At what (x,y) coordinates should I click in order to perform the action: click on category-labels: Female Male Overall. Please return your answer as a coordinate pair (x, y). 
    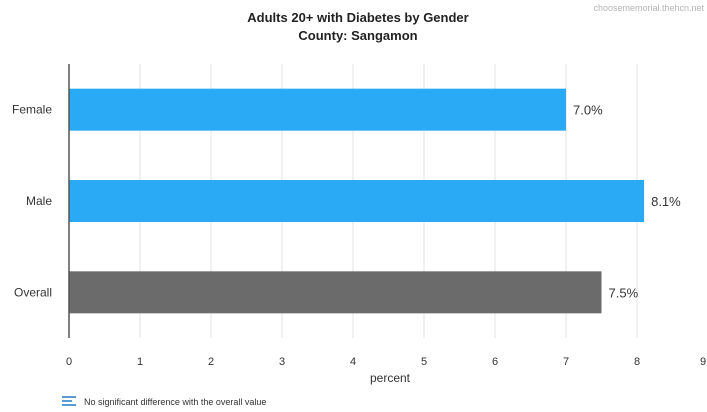
    Looking at the image, I should click on (32, 201).